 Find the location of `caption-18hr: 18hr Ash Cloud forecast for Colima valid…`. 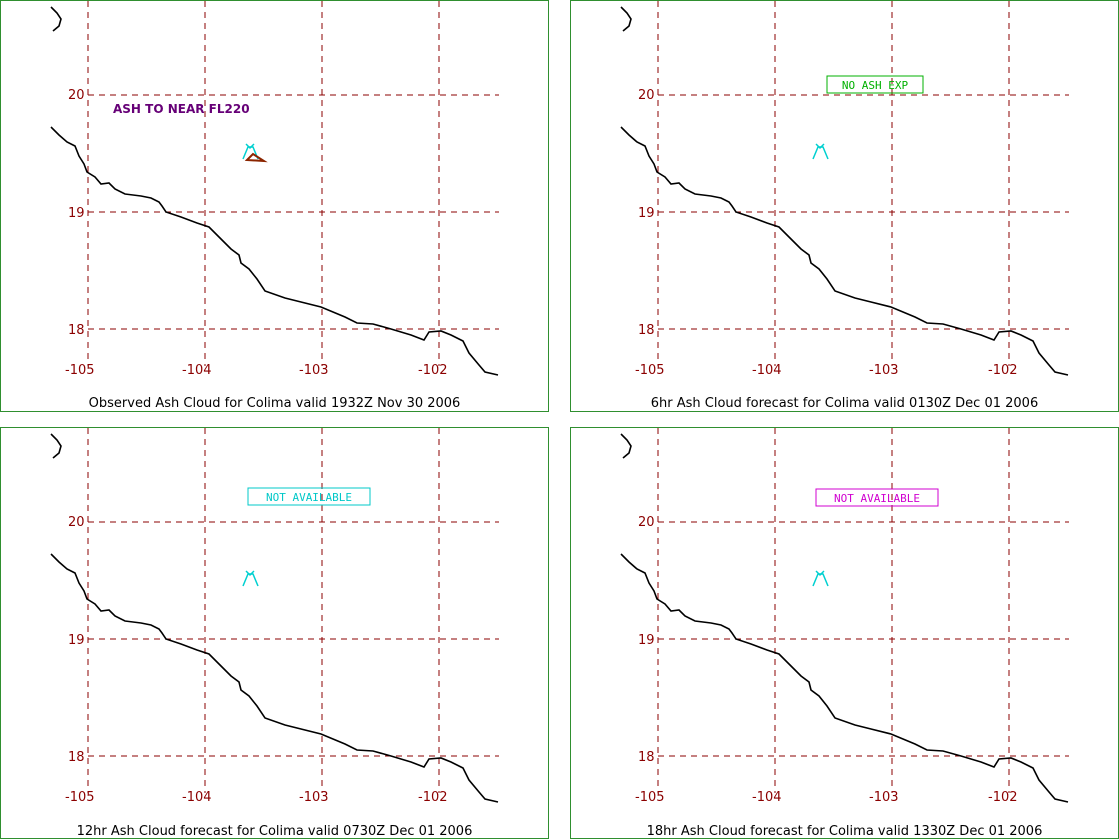

caption-18hr: 18hr Ash Cloud forecast for Colima valid… is located at coordinates (844, 831).